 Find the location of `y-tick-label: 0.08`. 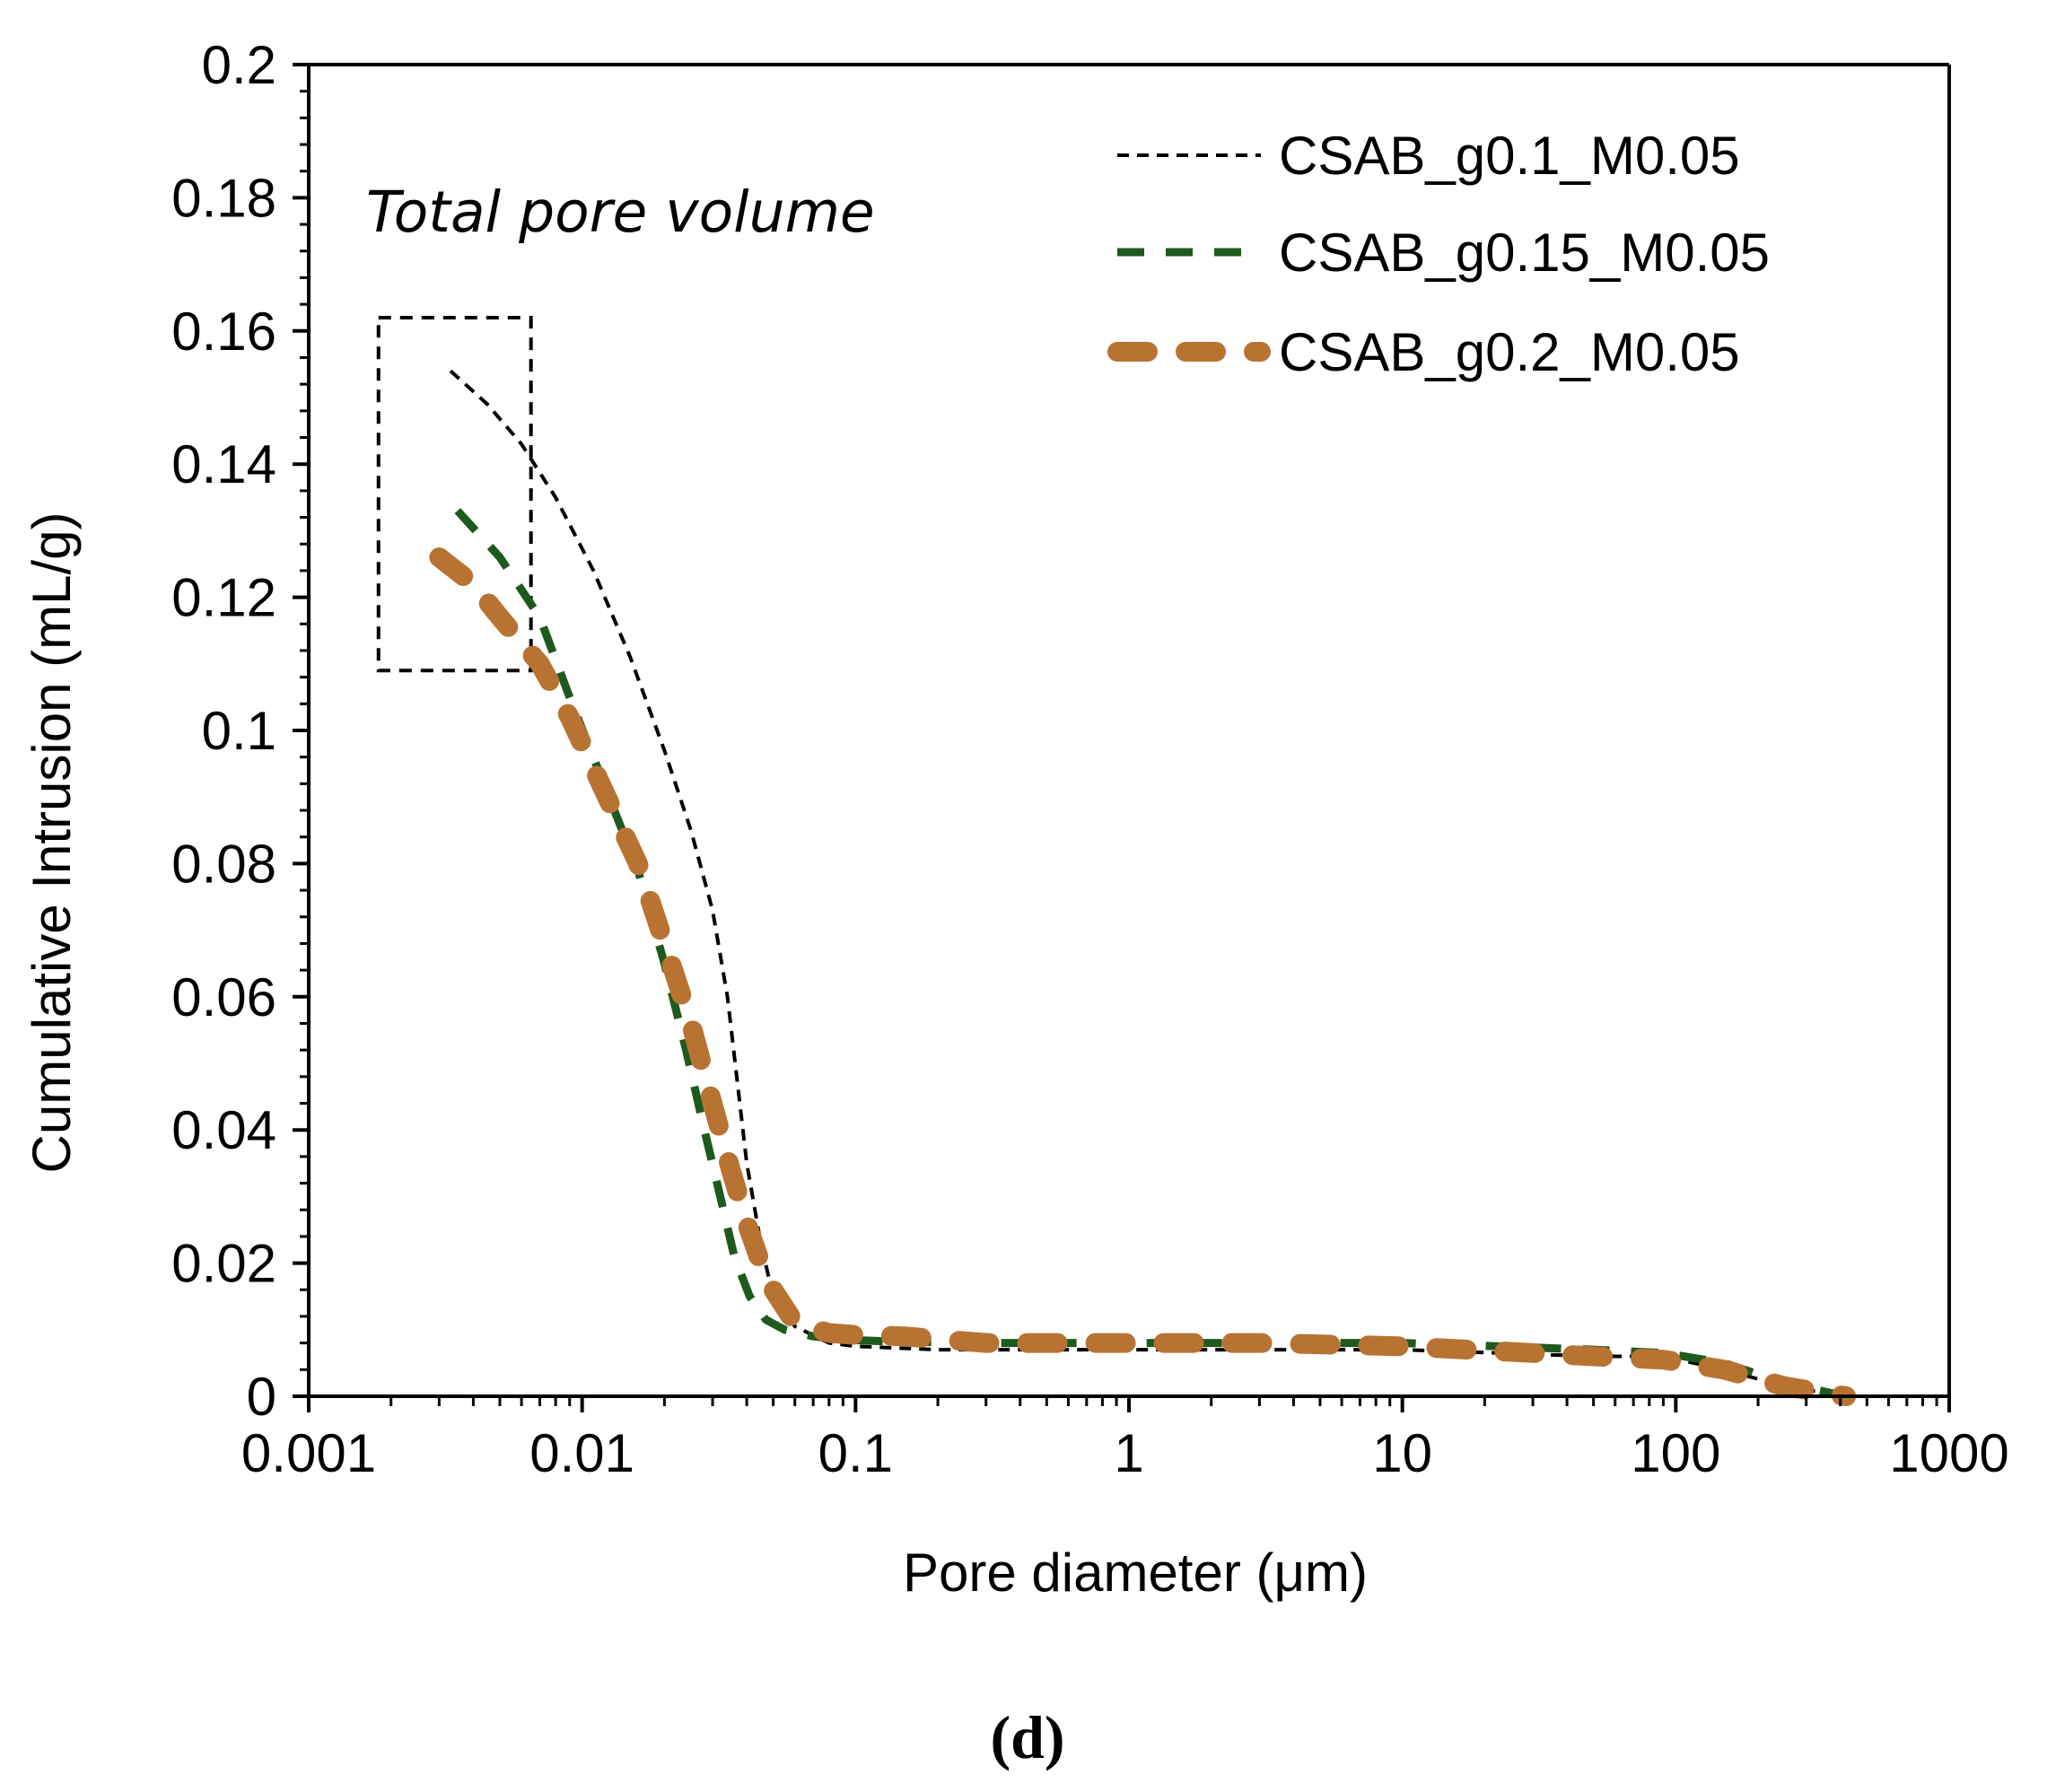

y-tick-label: 0.08 is located at coordinates (223, 864).